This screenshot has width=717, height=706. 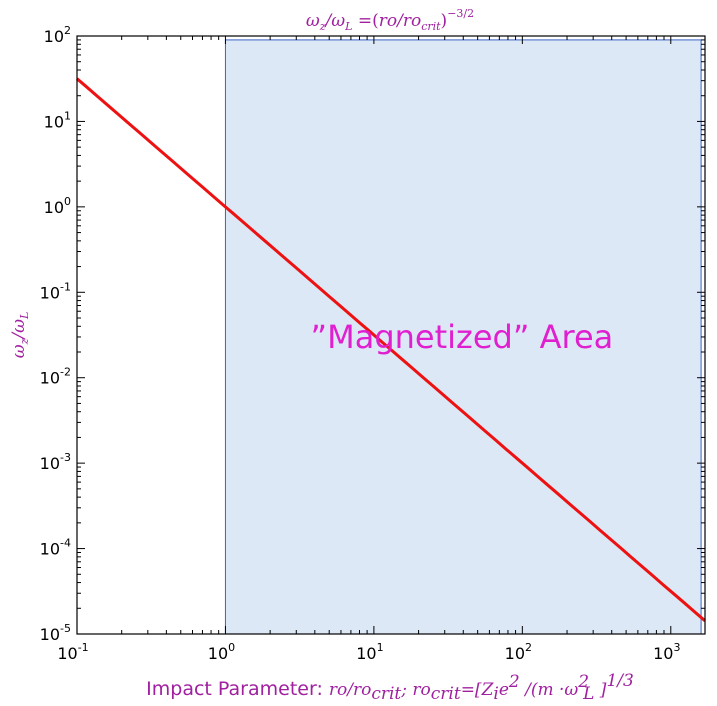 I want to click on x-tick-label: 10³, so click(x=666, y=652).